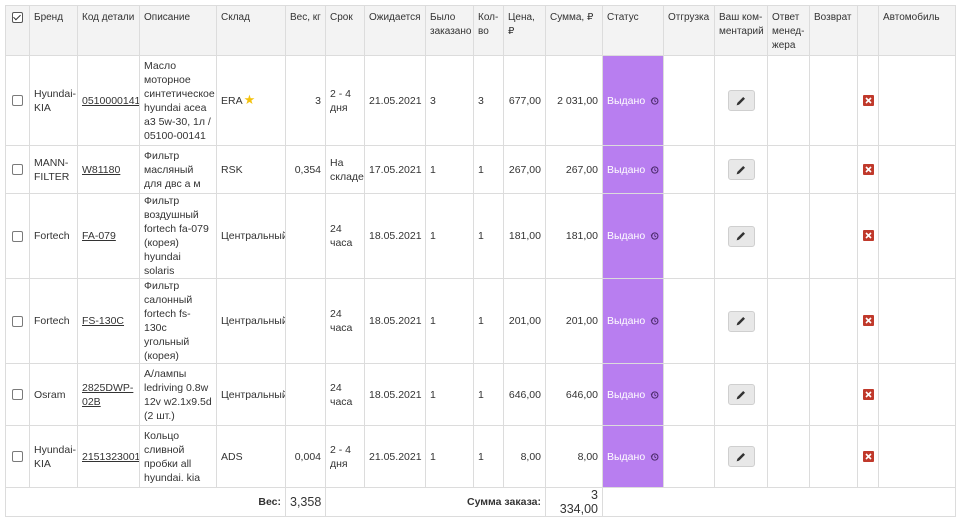 The image size is (960, 517). Describe the element at coordinates (251, 321) in the screenshot. I see `cell-warehouse: Центральный★` at that location.